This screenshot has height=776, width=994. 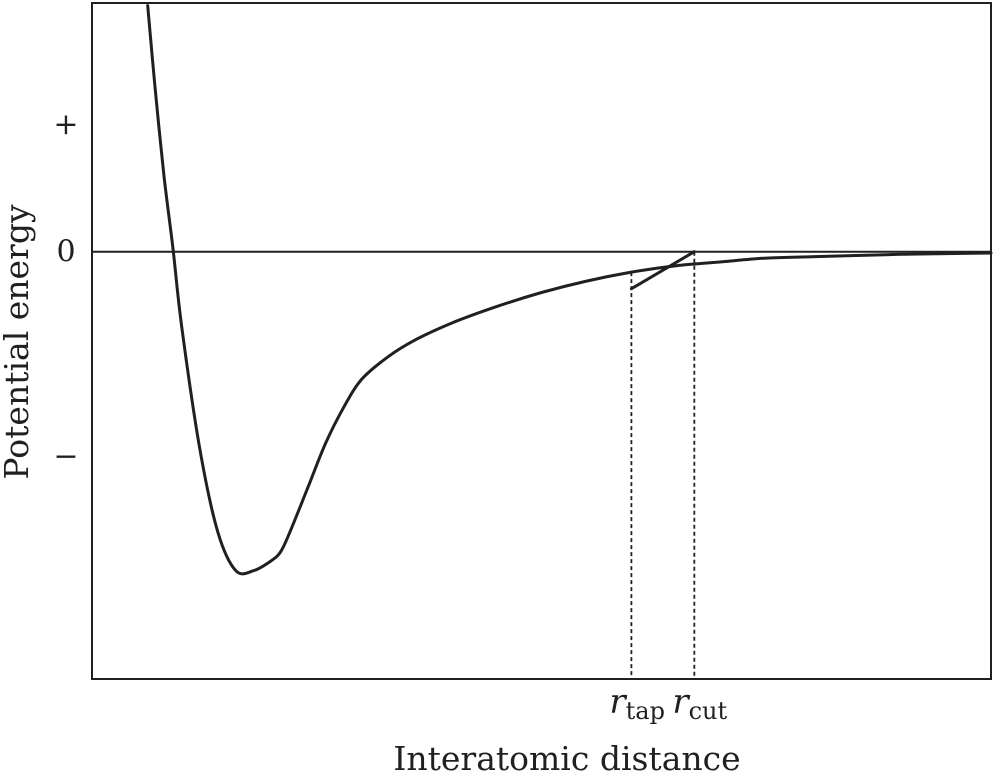 I want to click on tapered-segment, so click(x=662, y=270).